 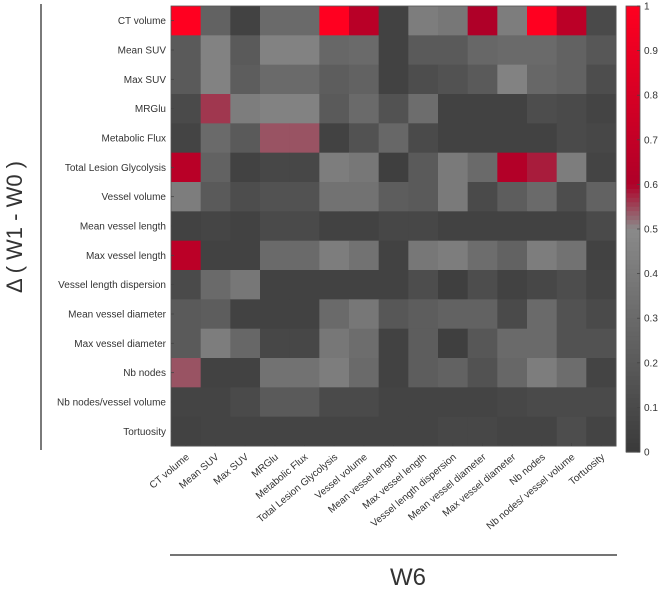 I want to click on row-label: Vessel length dispersion, so click(x=112, y=285).